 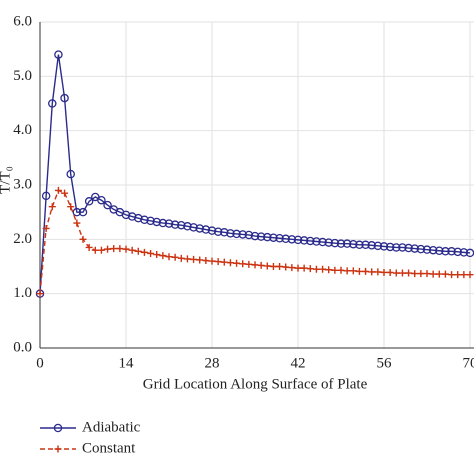 What do you see at coordinates (385, 363) in the screenshot?
I see `x-tick-label: 56` at bounding box center [385, 363].